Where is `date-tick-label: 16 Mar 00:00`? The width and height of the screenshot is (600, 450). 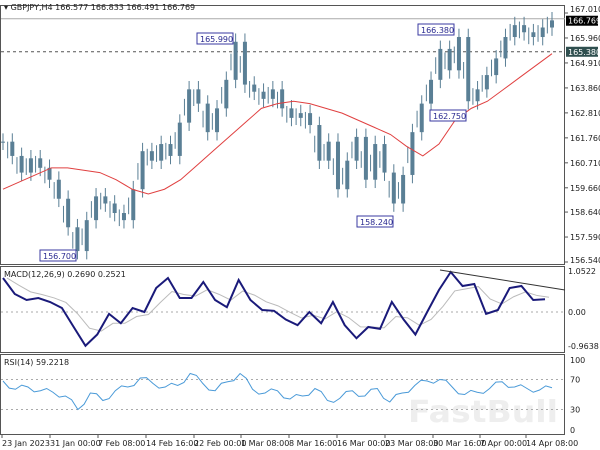 date-tick-label: 16 Mar 00:00 is located at coordinates (363, 443).